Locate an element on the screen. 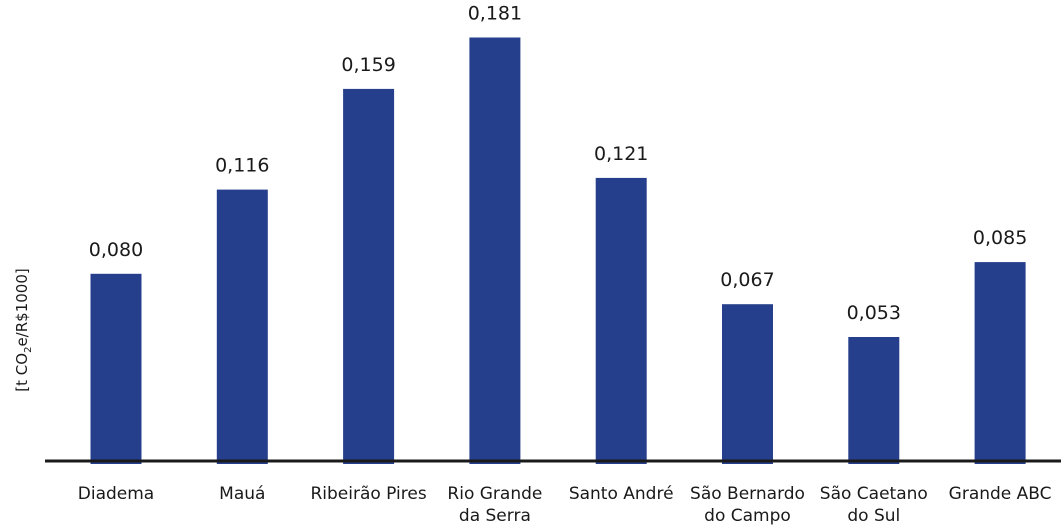 The image size is (1061, 531). category-label: Diadema is located at coordinates (116, 494).